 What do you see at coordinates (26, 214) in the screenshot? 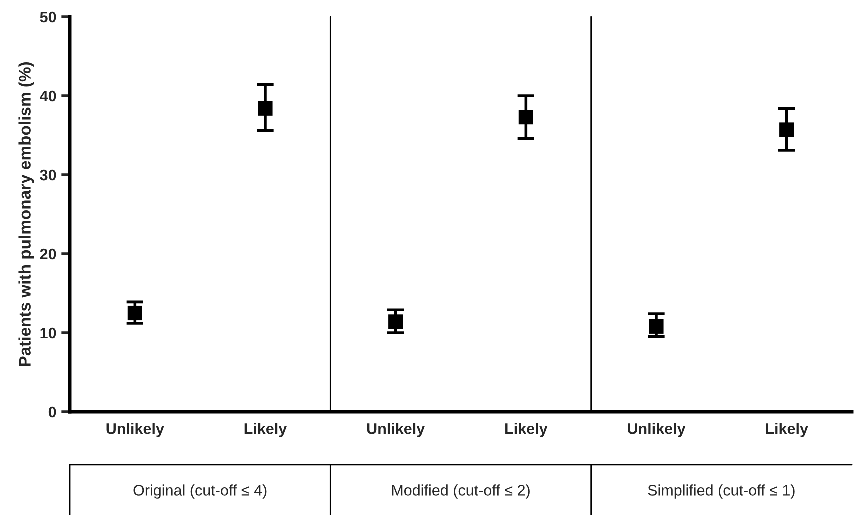
I see `y-axis-title: Patients with pulmonary embolism (%)` at bounding box center [26, 214].